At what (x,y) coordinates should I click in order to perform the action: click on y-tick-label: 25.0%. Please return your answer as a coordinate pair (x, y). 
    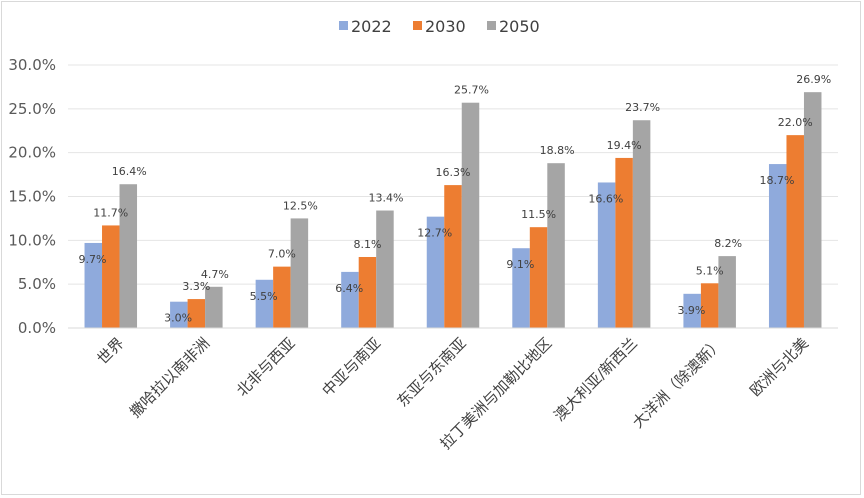
    Looking at the image, I should click on (32, 109).